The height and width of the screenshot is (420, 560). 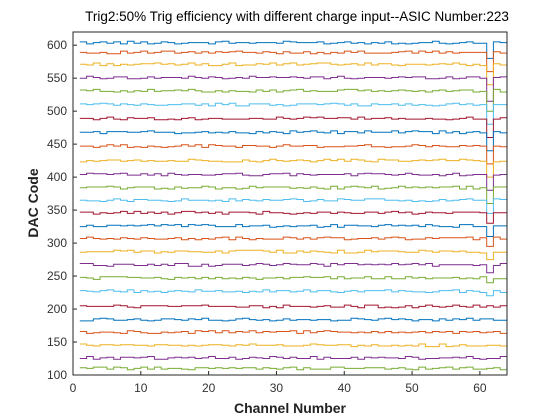 I want to click on y-tick-label: 400, so click(x=57, y=177).